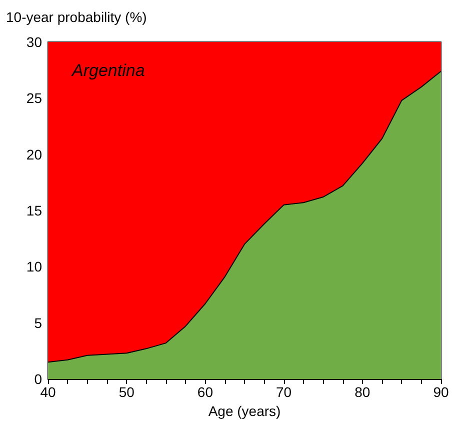  I want to click on x-tick-label: 70, so click(284, 392).